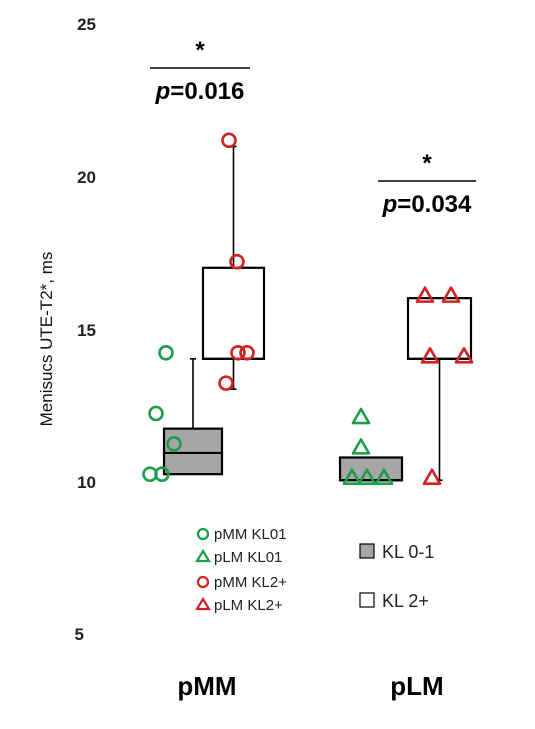 The width and height of the screenshot is (535, 729). I want to click on legend-swatch-white, so click(367, 600).